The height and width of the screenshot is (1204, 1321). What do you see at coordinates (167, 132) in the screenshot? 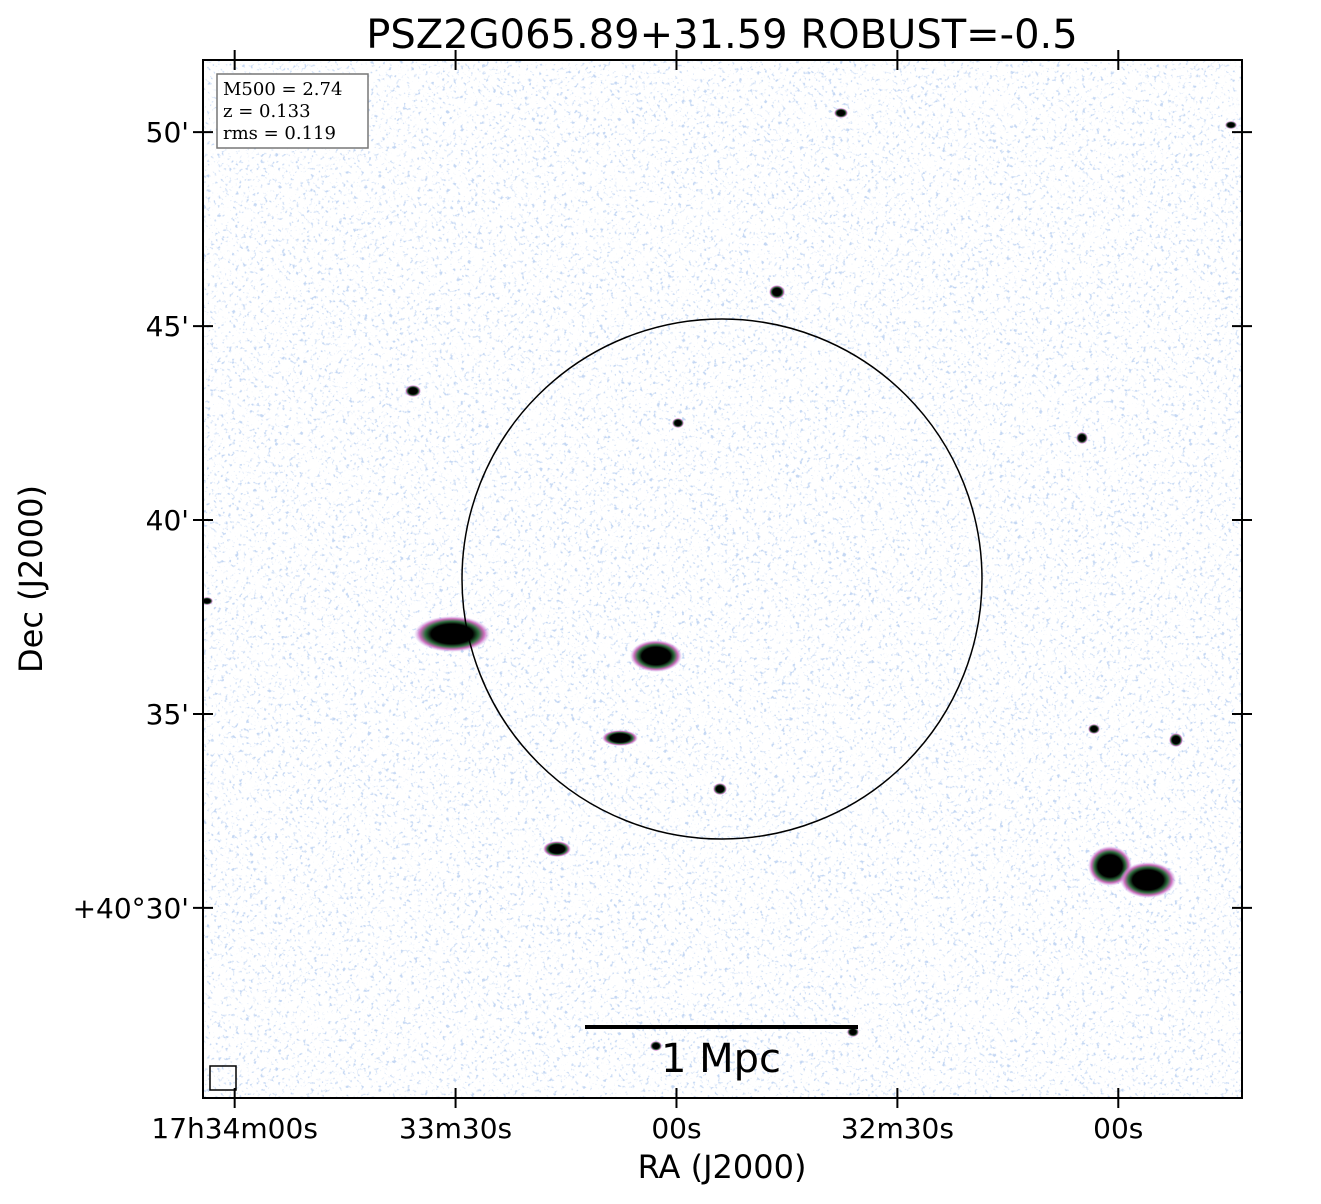
I see `y-tick-label: 50'` at bounding box center [167, 132].